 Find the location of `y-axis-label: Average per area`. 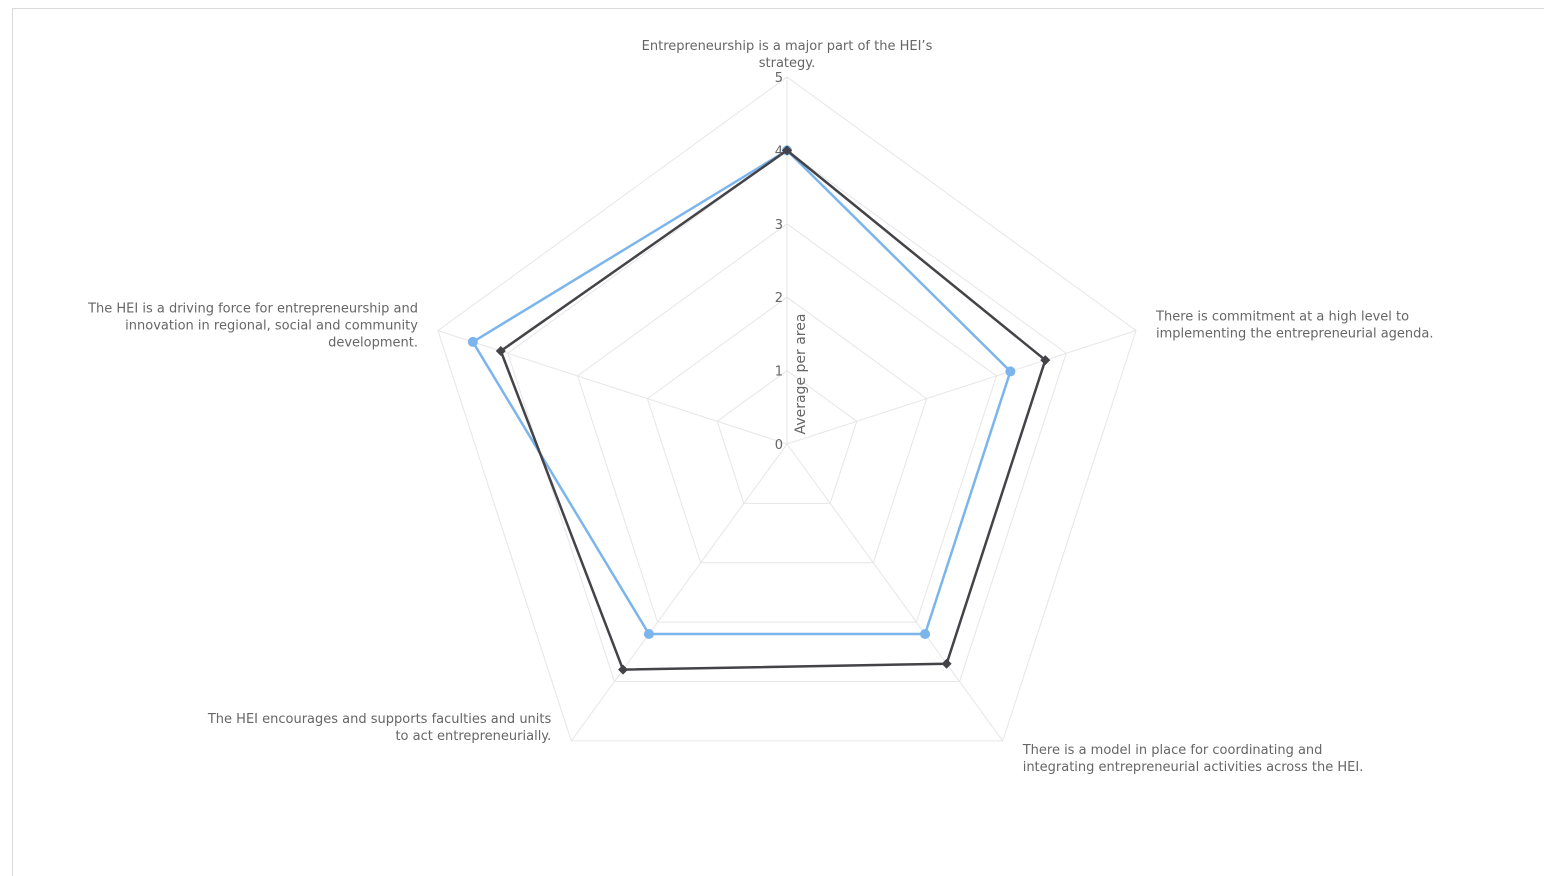

y-axis-label: Average per area is located at coordinates (801, 374).